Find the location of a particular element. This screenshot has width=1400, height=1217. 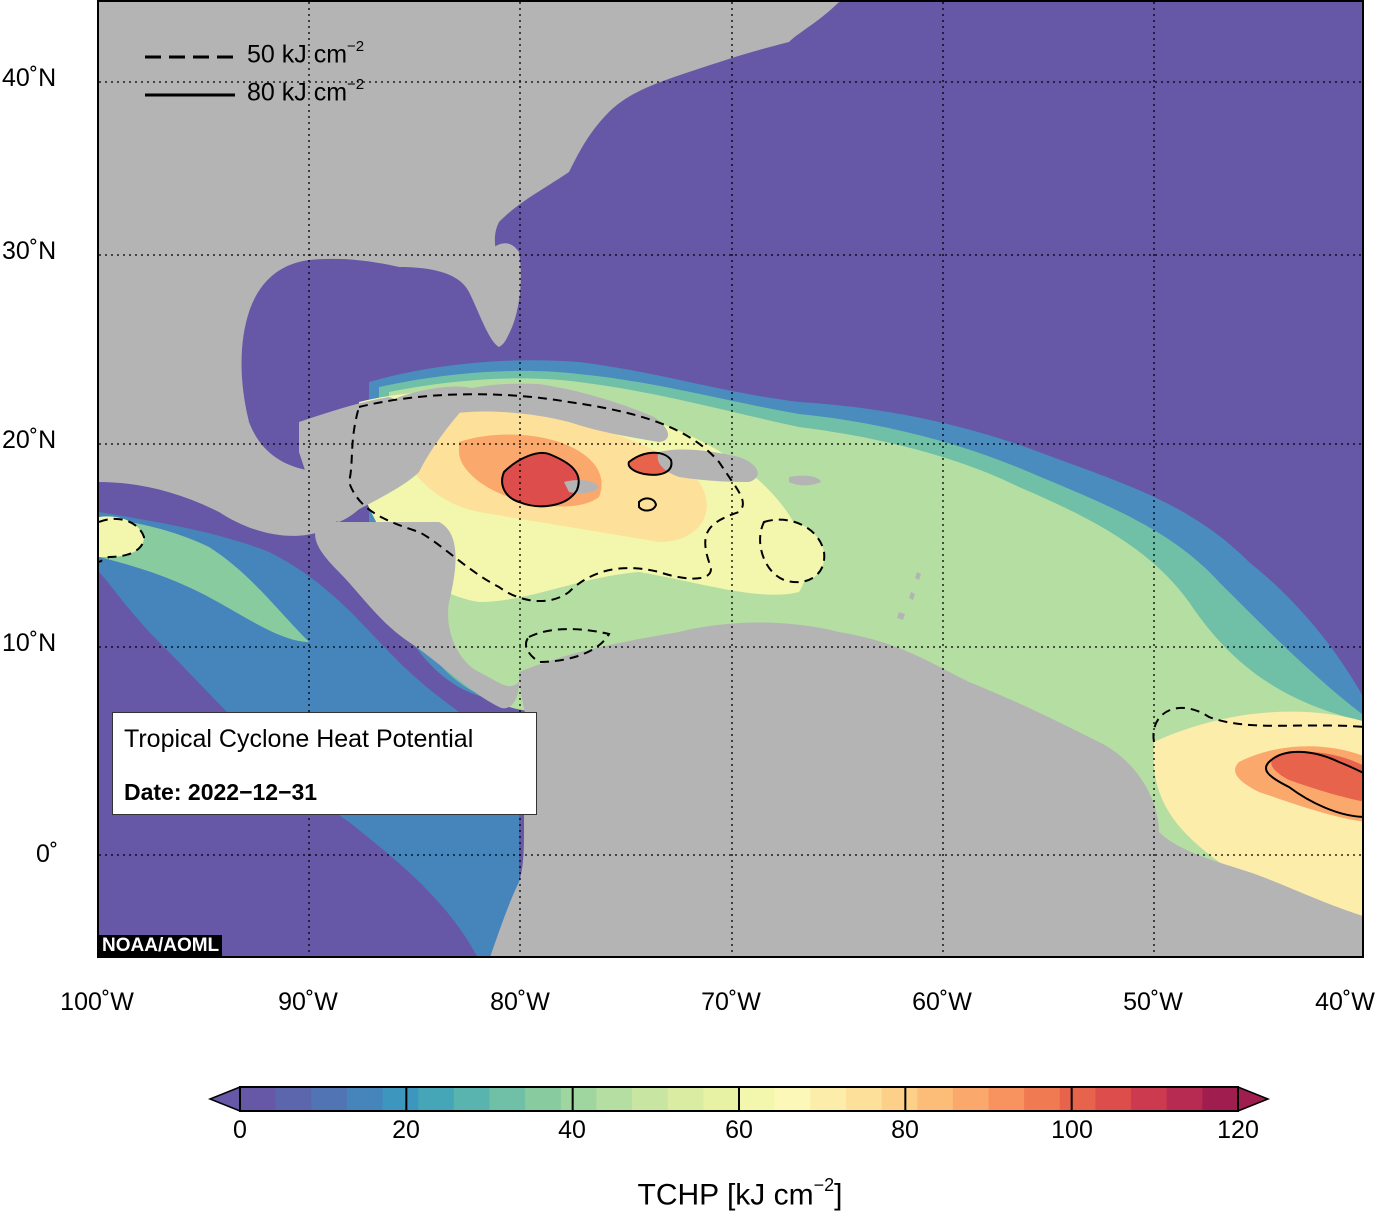

tchp-eddy-yellow is located at coordinates (792, 551).